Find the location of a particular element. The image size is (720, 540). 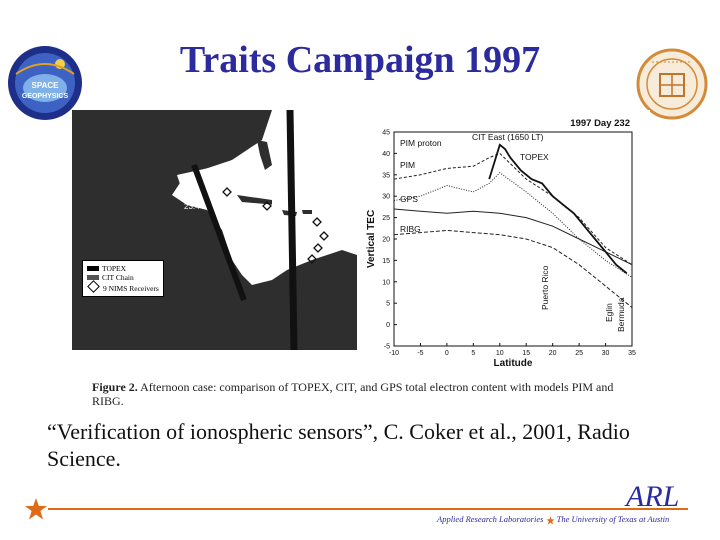

x-tick-label: 25 is located at coordinates (579, 353).